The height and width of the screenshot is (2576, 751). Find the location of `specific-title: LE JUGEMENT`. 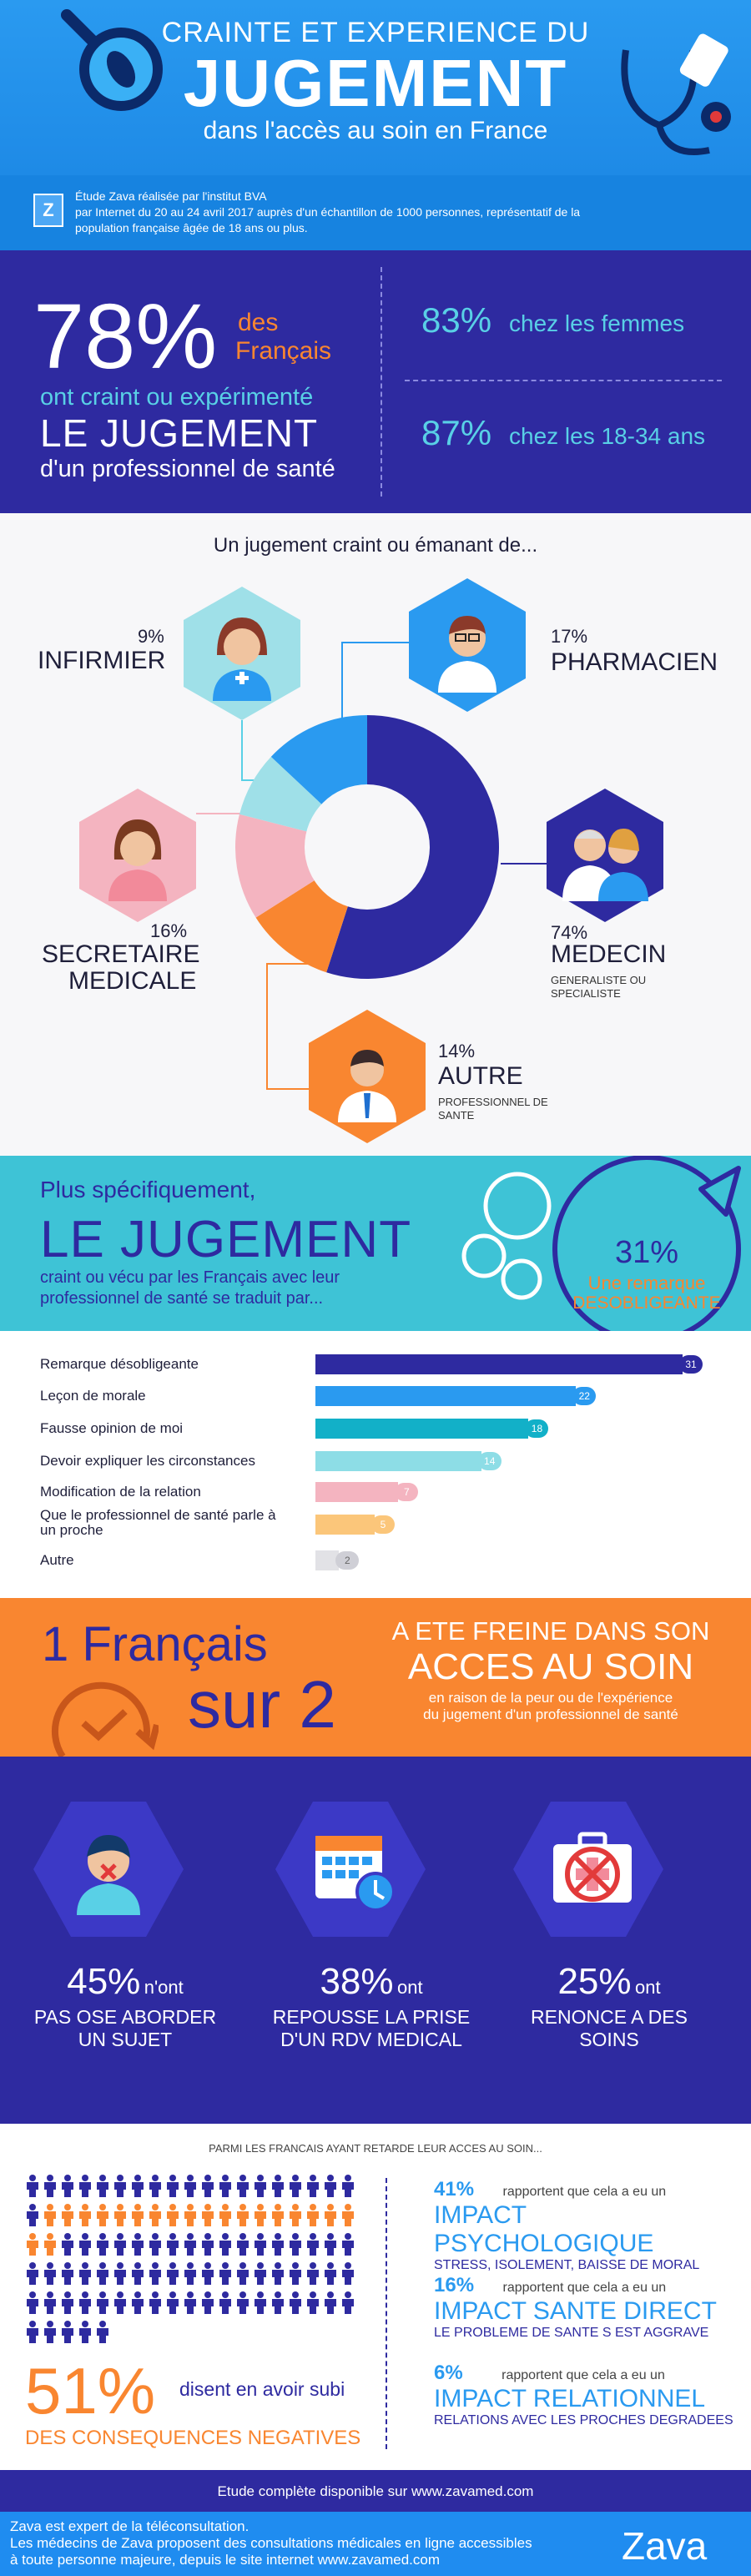

specific-title: LE JUGEMENT is located at coordinates (226, 1239).